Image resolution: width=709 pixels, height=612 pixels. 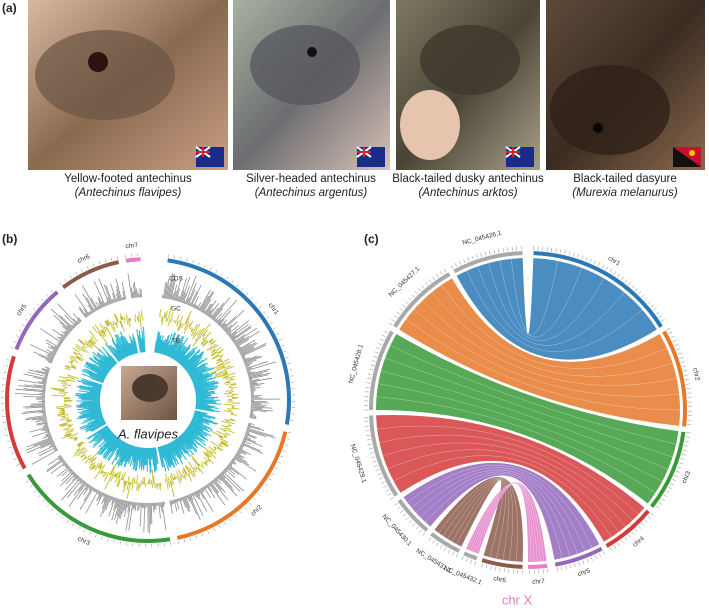 What do you see at coordinates (9, 239) in the screenshot?
I see `panel-label: (b)` at bounding box center [9, 239].